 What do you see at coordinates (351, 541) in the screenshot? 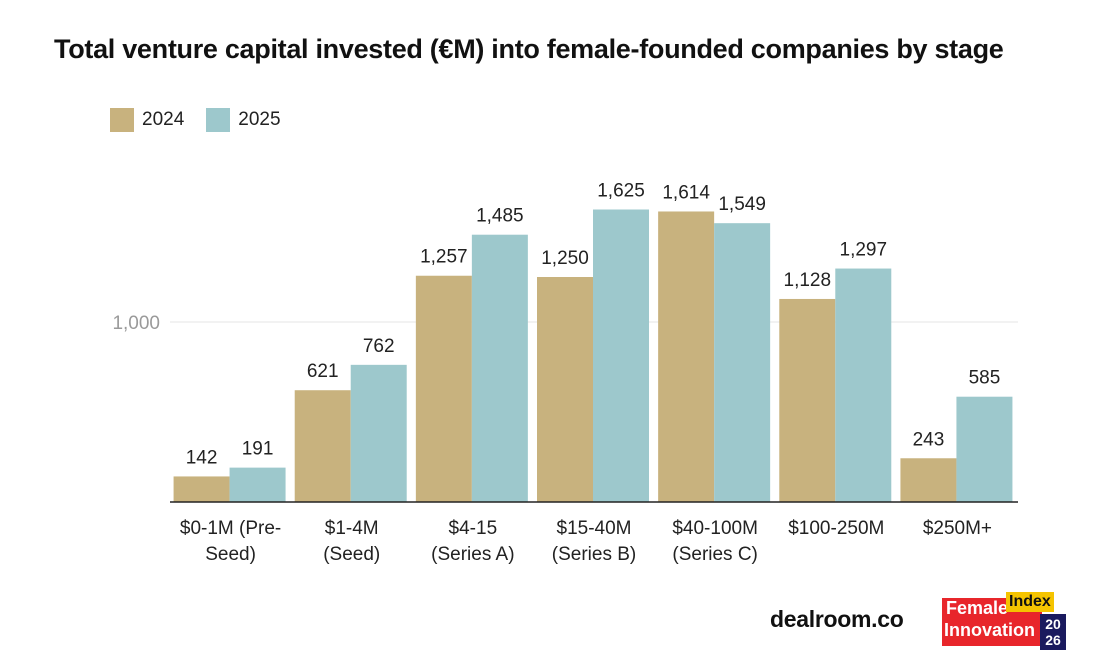
I see `x-tick-label-1: $1-4M (Seed)` at bounding box center [351, 541].